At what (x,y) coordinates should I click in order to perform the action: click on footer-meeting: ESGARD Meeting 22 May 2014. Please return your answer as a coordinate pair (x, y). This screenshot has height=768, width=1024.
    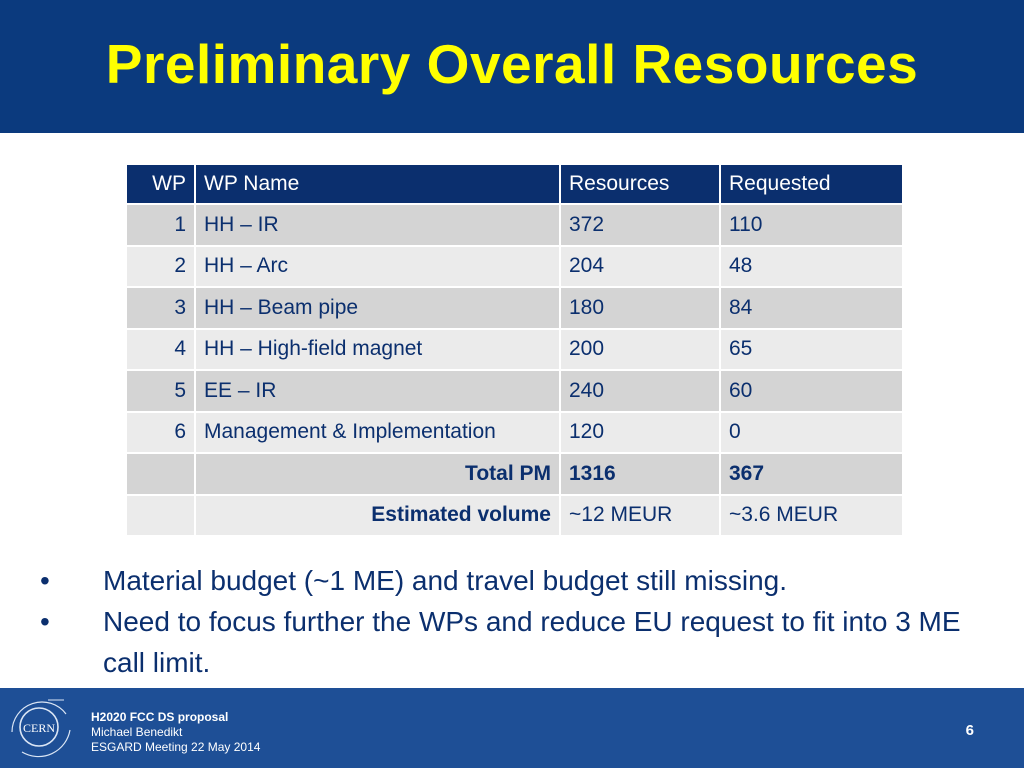
    Looking at the image, I should click on (176, 747).